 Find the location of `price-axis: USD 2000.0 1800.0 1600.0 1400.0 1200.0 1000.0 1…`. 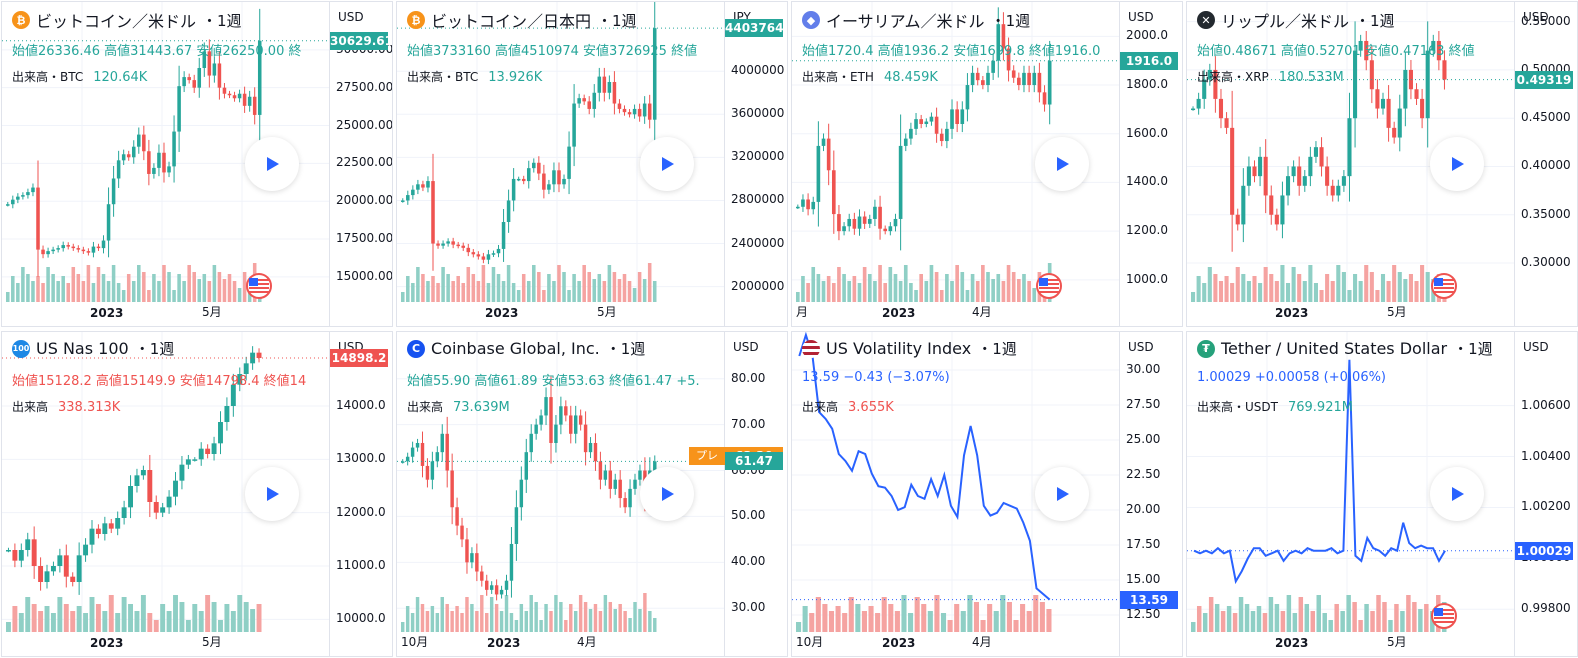

price-axis: USD 2000.0 1800.0 1600.0 1400.0 1200.0 1000.0 1… is located at coordinates (1150, 164).